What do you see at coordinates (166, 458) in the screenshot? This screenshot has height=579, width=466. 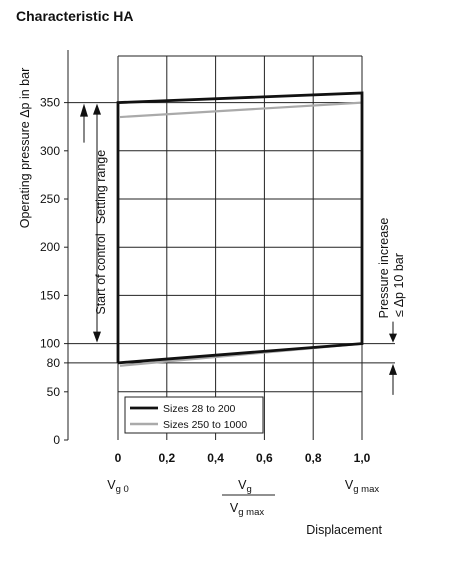 I see `x-tick-label: 0,2` at bounding box center [166, 458].